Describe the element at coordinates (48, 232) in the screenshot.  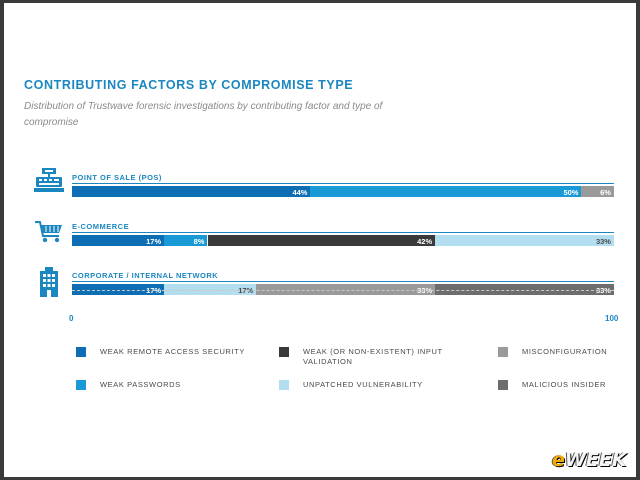
I see `shopping-cart-icon` at that location.